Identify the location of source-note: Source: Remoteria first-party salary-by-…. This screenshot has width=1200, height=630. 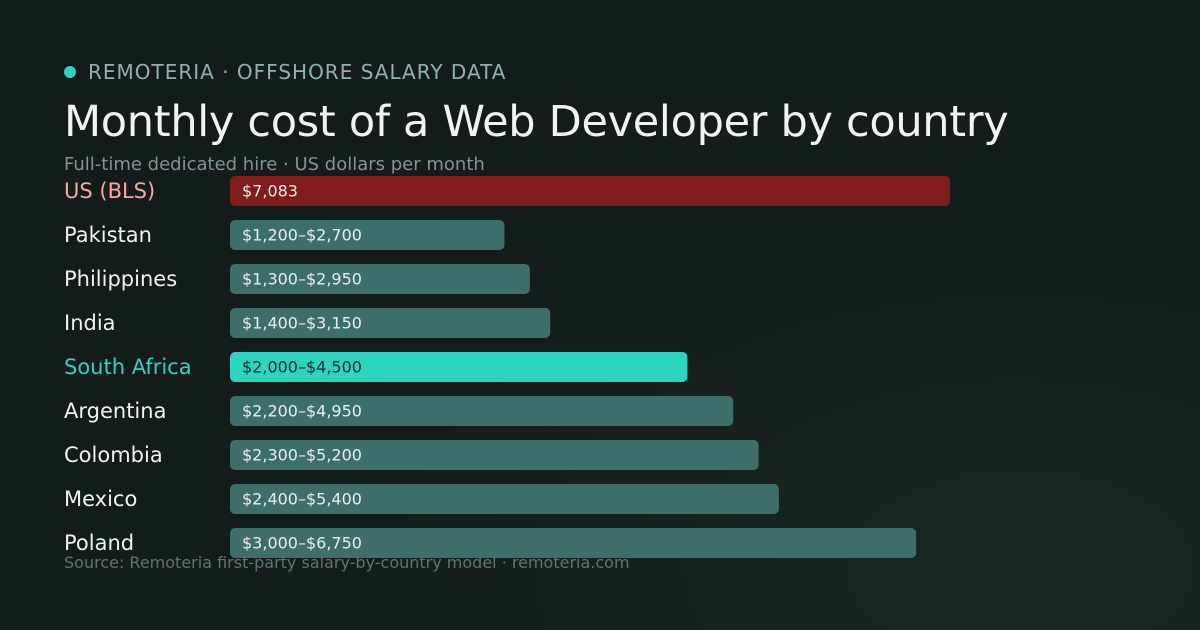
(347, 562).